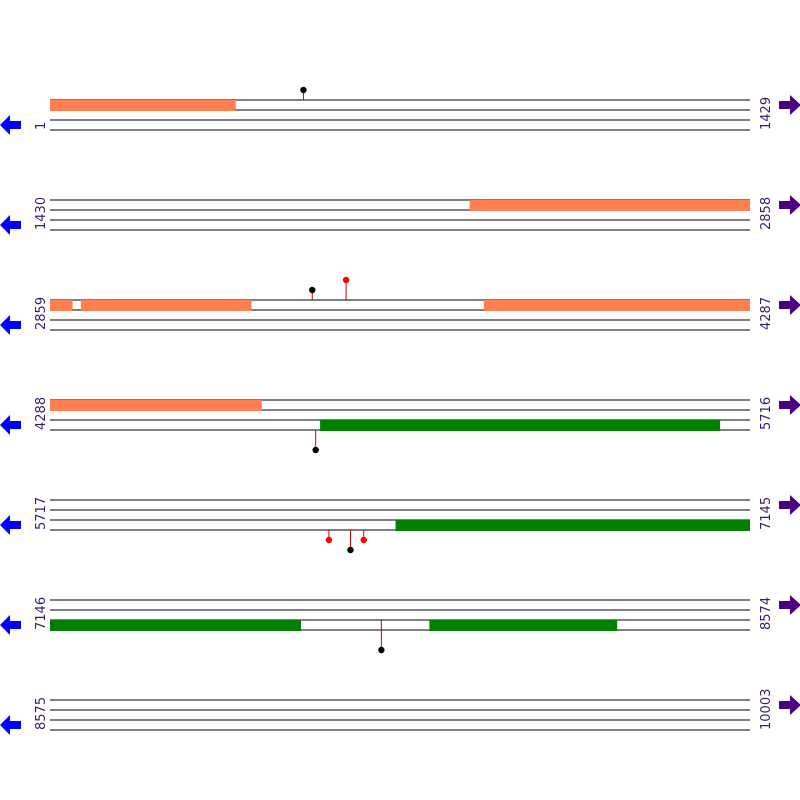 Image resolution: width=800 pixels, height=800 pixels. Describe the element at coordinates (766, 709) in the screenshot. I see `row-end-label: 10003` at that location.